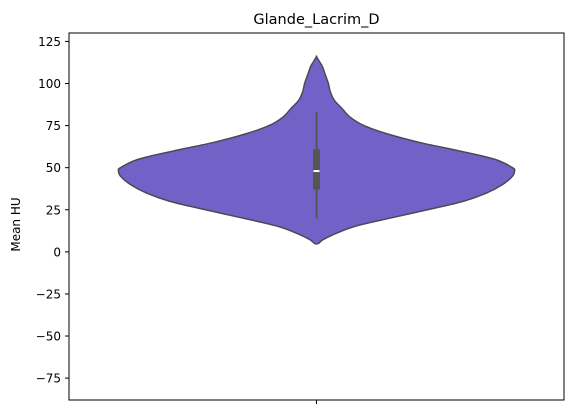 Image resolution: width=574 pixels, height=416 pixels. I want to click on y-axis-label: Mean HU, so click(16, 224).